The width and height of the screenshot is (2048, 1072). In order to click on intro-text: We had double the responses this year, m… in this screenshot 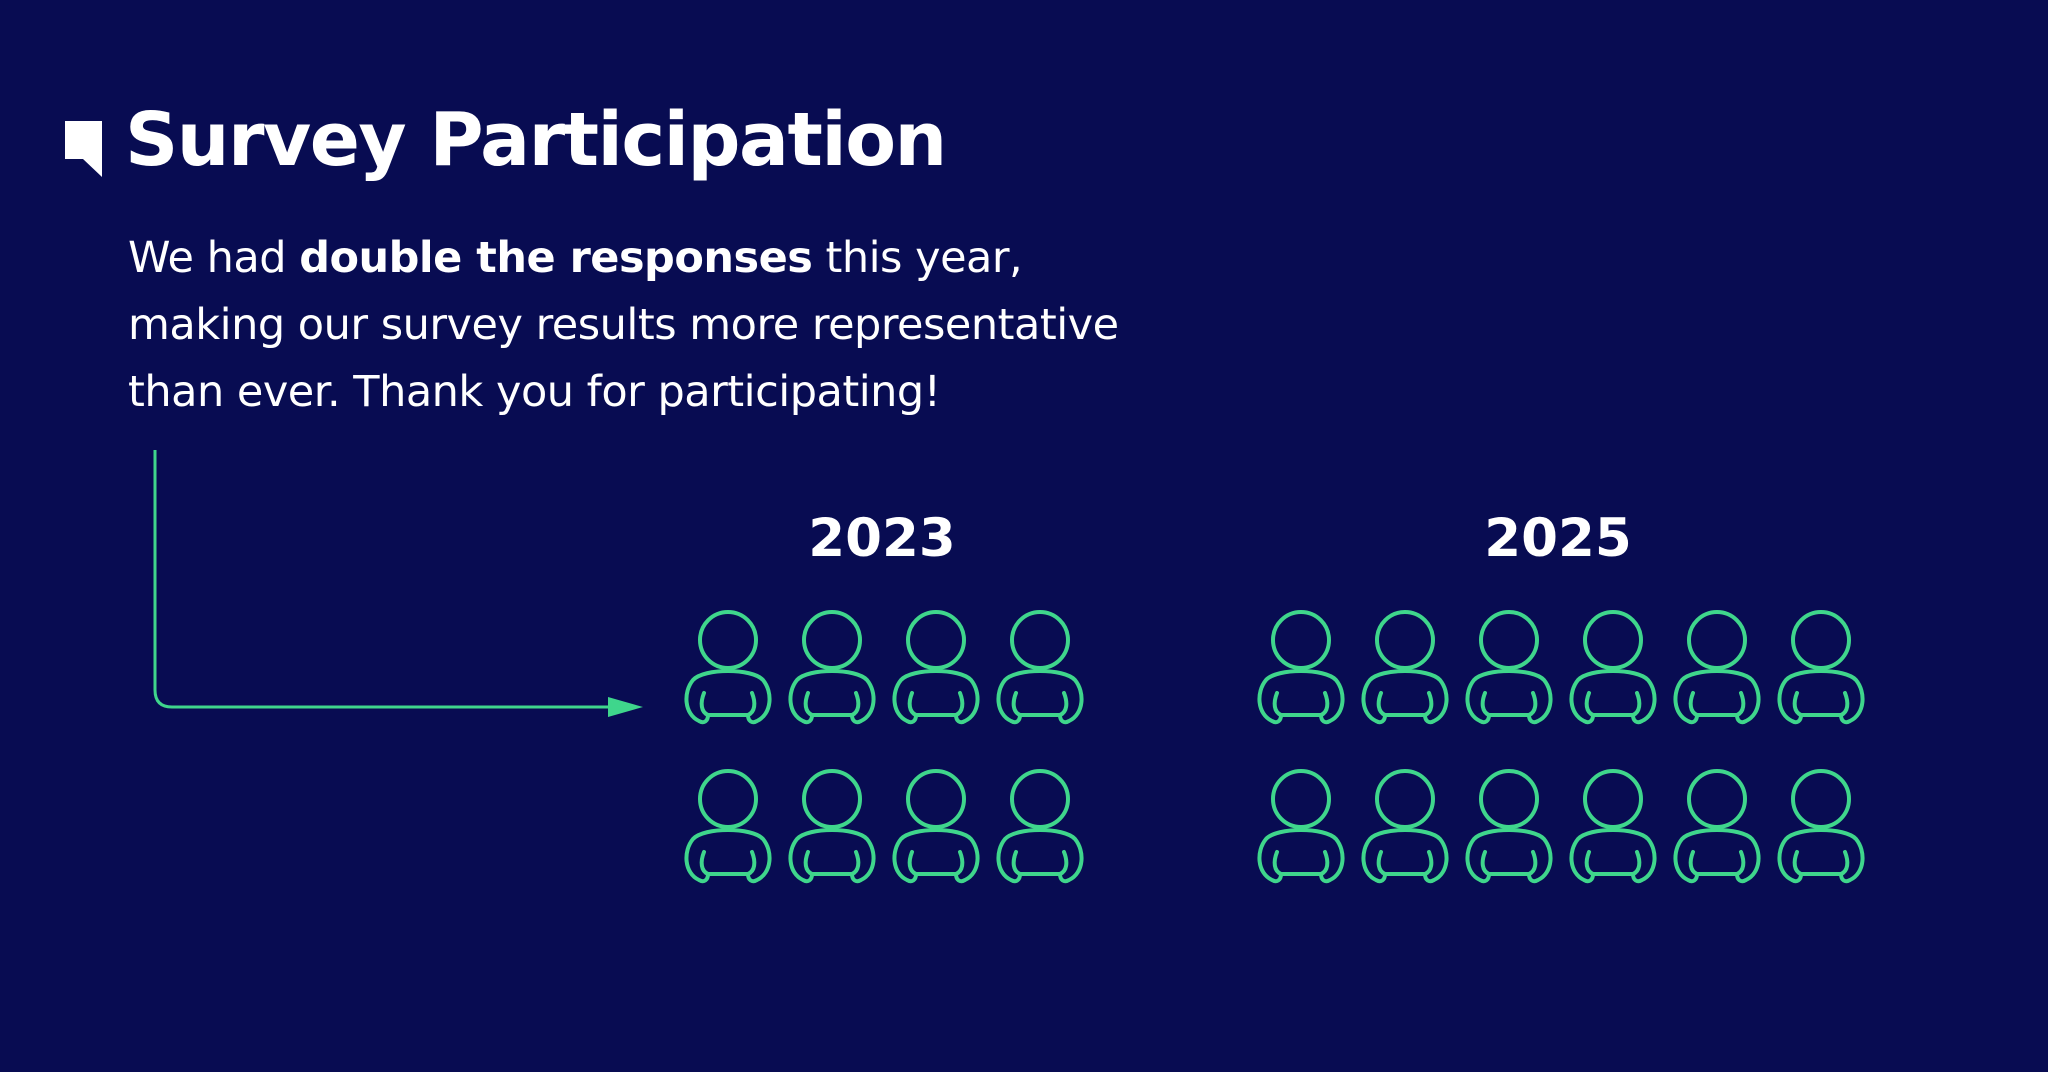, I will do `click(738, 325)`.